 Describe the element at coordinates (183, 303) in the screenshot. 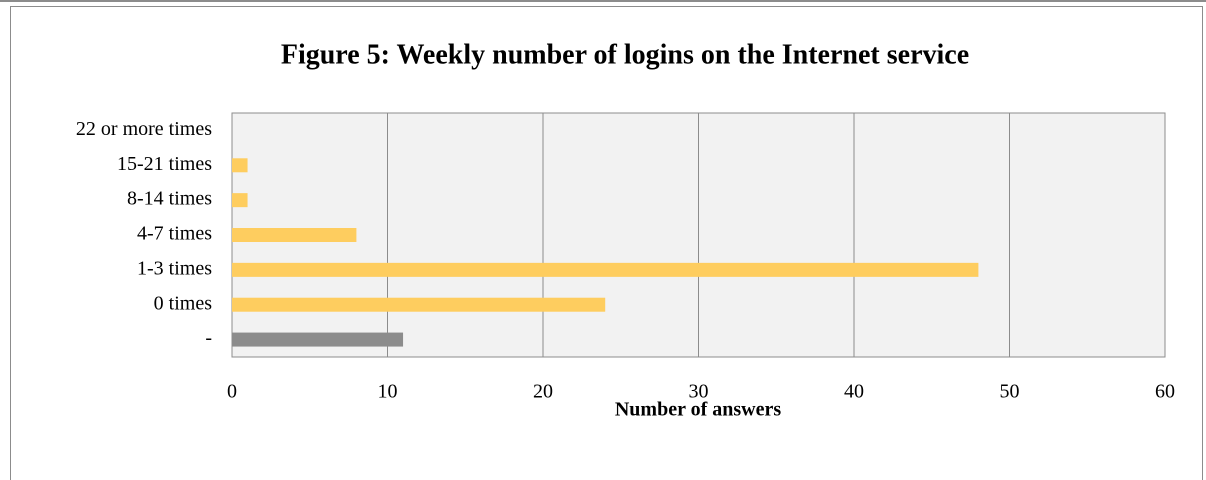

I see `y-tick-label: 0 times` at that location.